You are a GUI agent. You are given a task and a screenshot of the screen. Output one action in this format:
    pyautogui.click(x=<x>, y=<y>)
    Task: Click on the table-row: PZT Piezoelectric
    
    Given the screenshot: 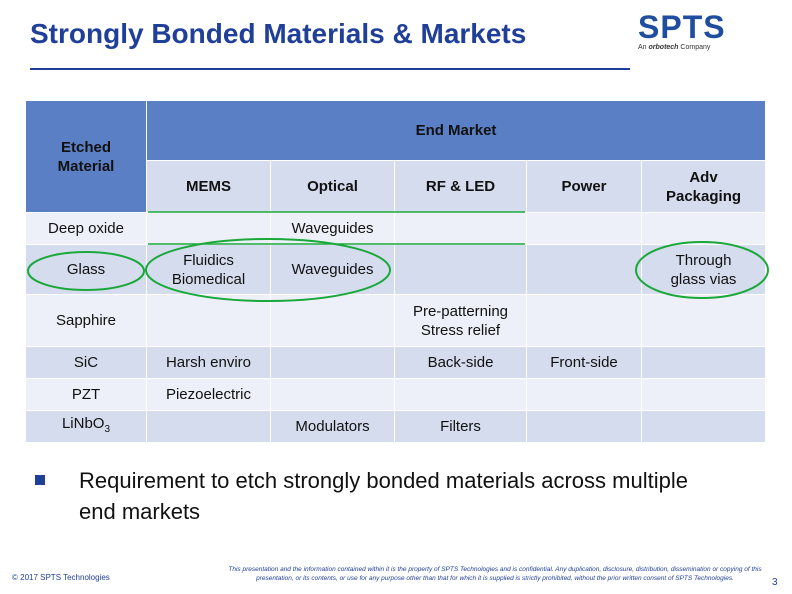 What is the action you would take?
    pyautogui.click(x=395, y=394)
    